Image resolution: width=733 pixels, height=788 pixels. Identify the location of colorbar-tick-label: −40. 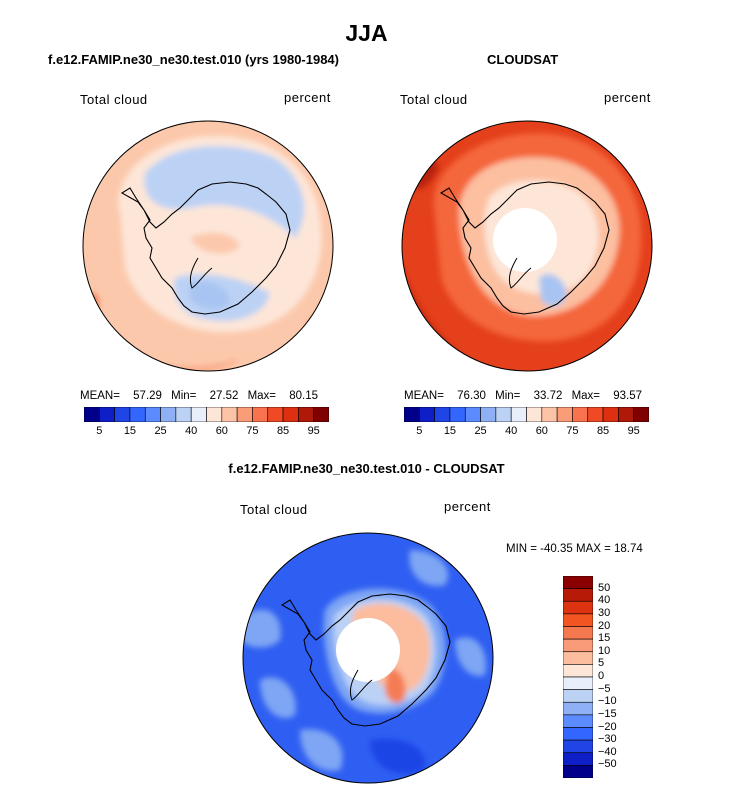
(607, 751).